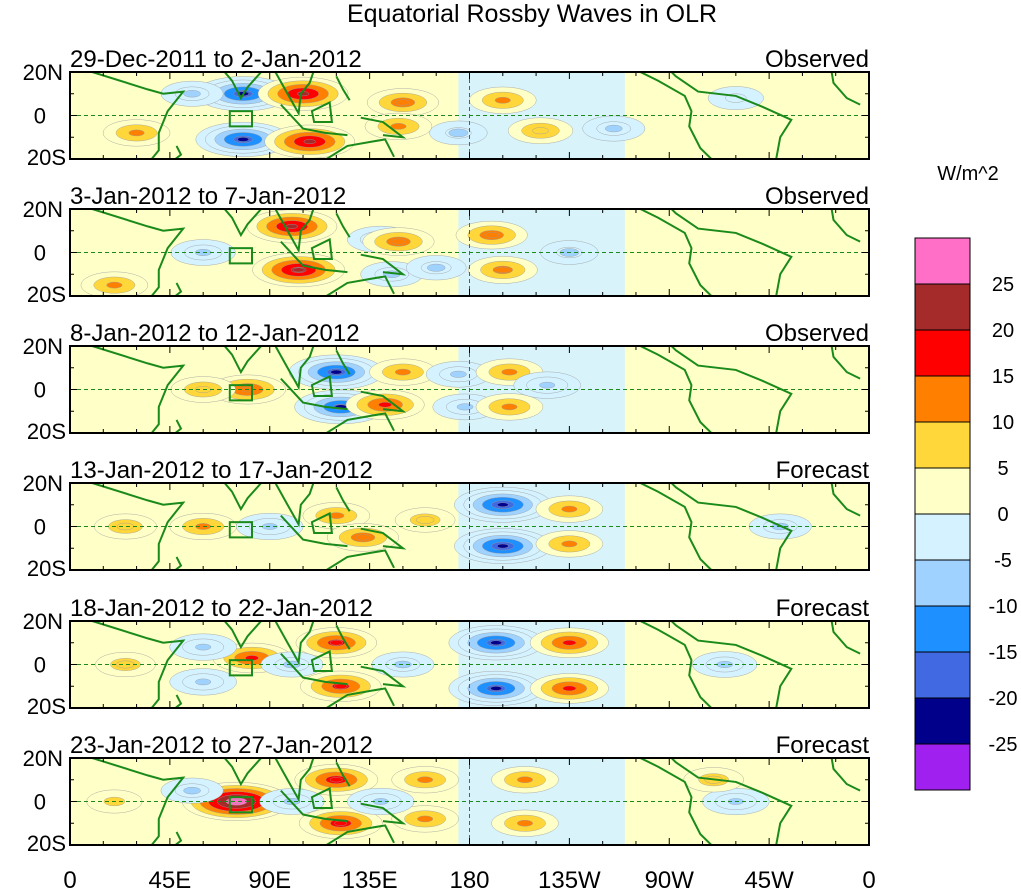 The width and height of the screenshot is (1021, 890). Describe the element at coordinates (532, 14) in the screenshot. I see `figure-title: Equatorial Rossby Waves in OLR` at that location.